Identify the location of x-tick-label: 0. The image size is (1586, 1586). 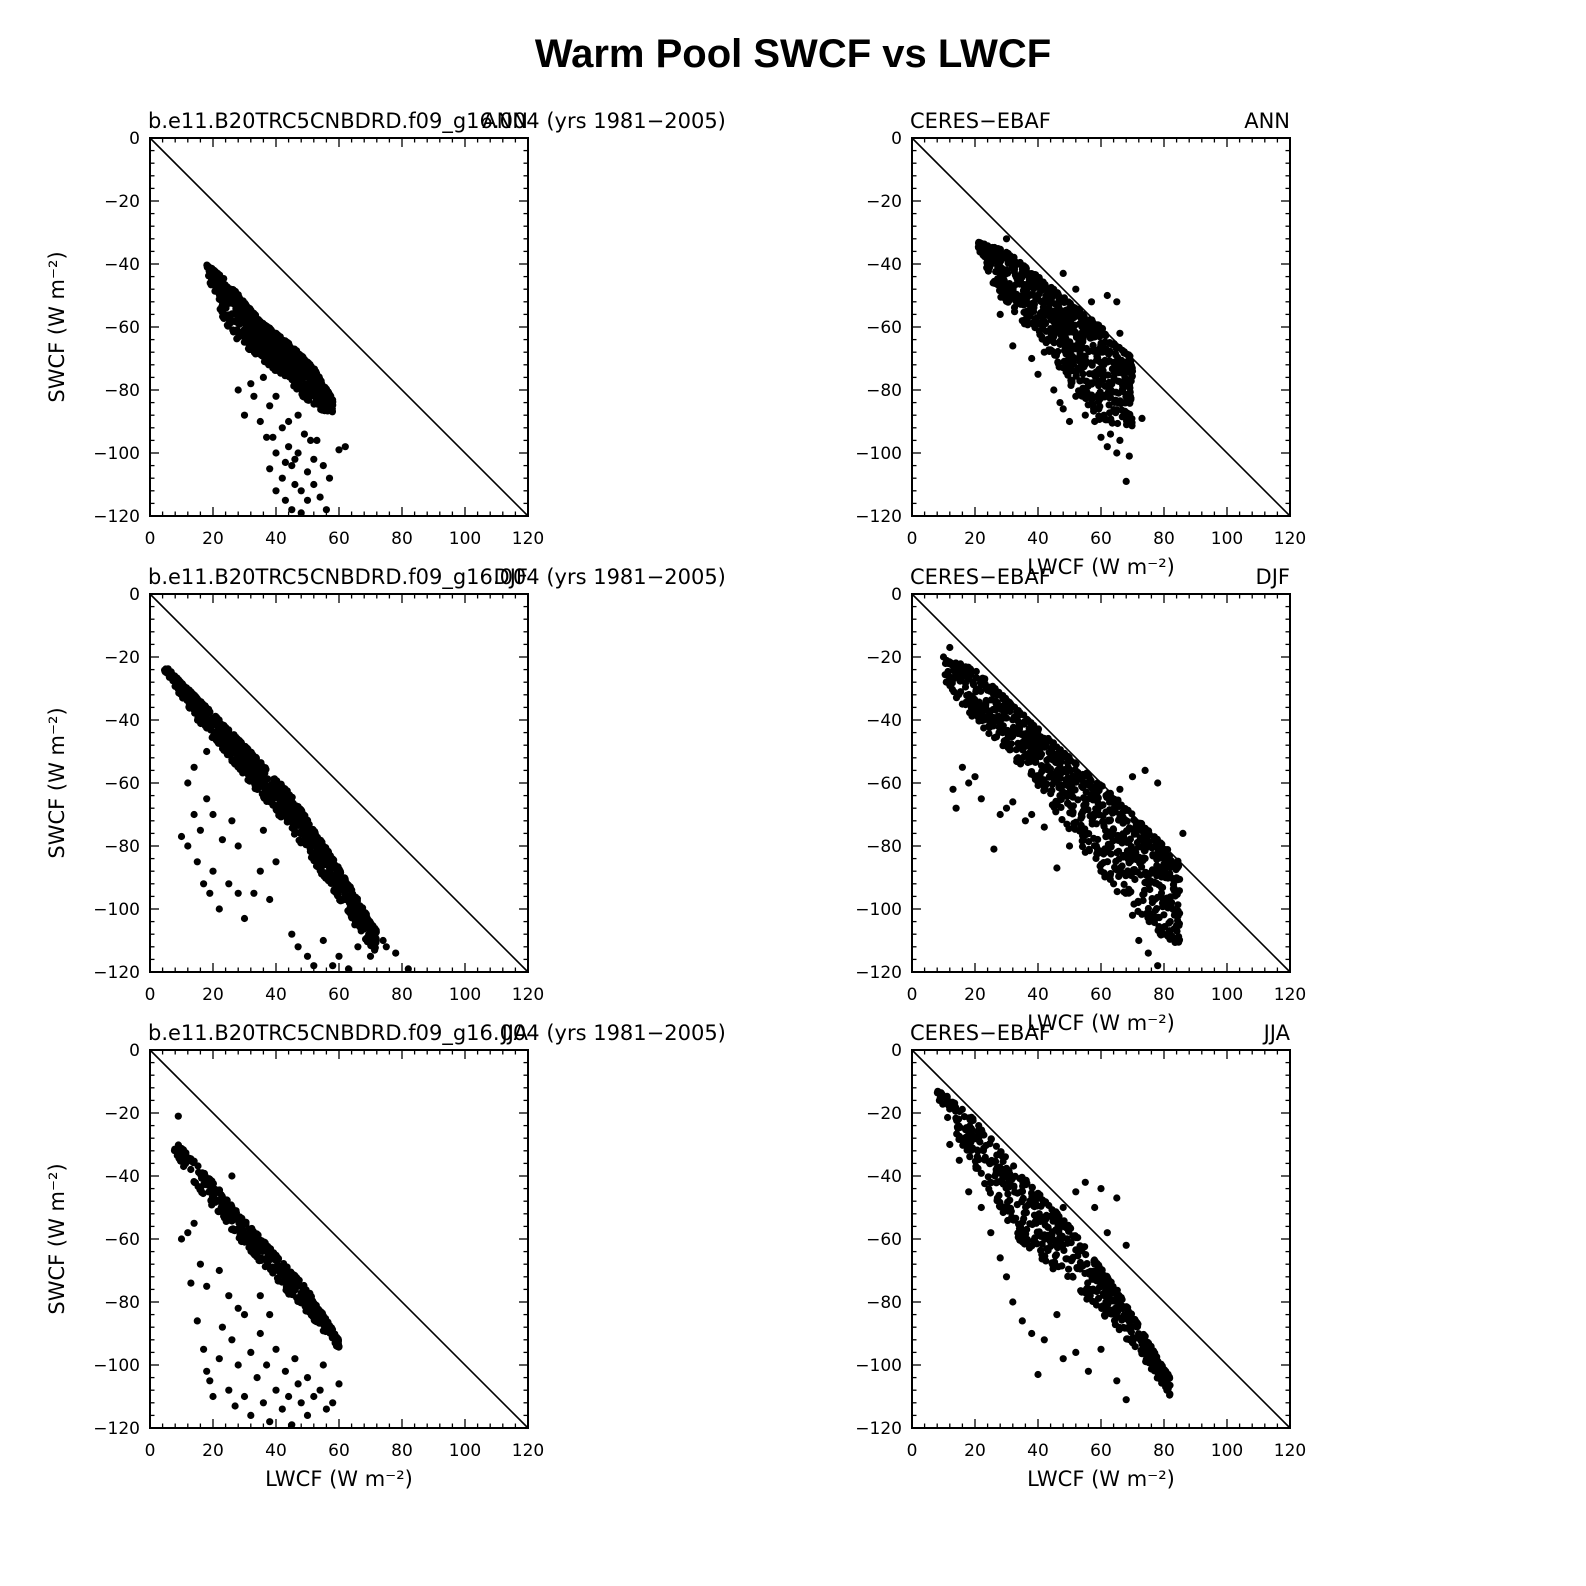
(150, 995).